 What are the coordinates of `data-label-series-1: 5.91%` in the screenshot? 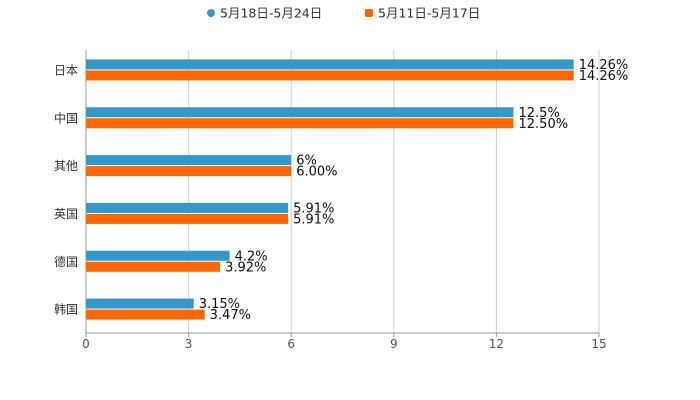 It's located at (313, 219).